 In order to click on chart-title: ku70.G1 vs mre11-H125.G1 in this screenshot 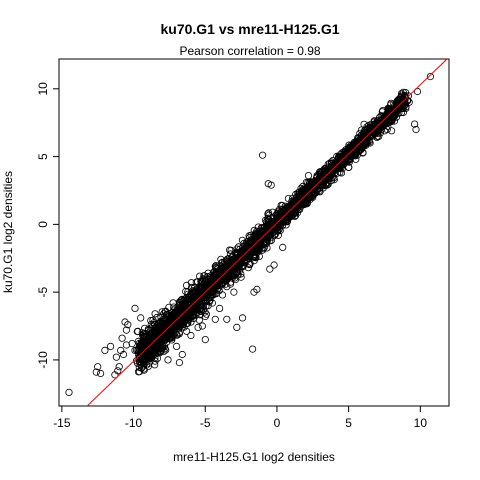, I will do `click(249, 29)`.